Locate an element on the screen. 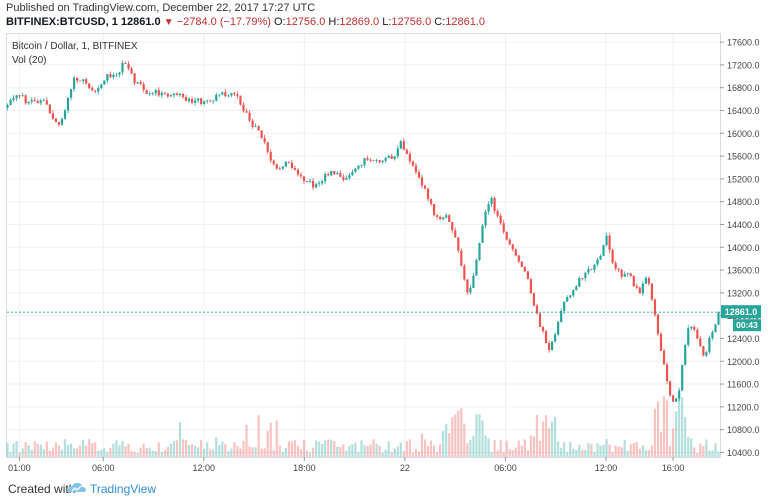  y-tick-label: 17600.0 is located at coordinates (743, 43).